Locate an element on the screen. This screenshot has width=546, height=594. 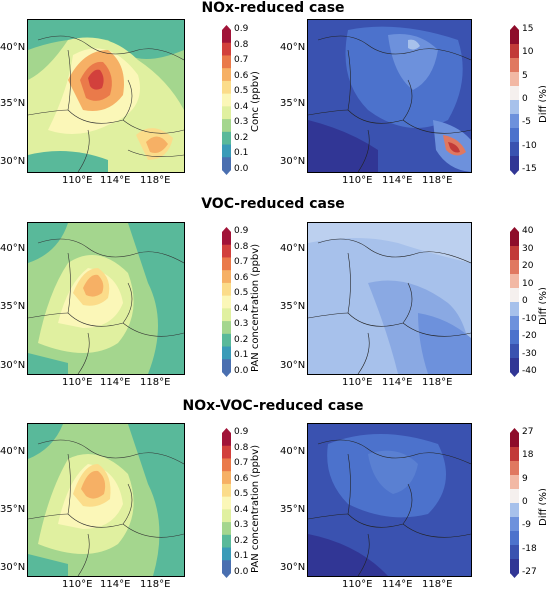
colorbar-title: Diff (%) is located at coordinates (542, 507).